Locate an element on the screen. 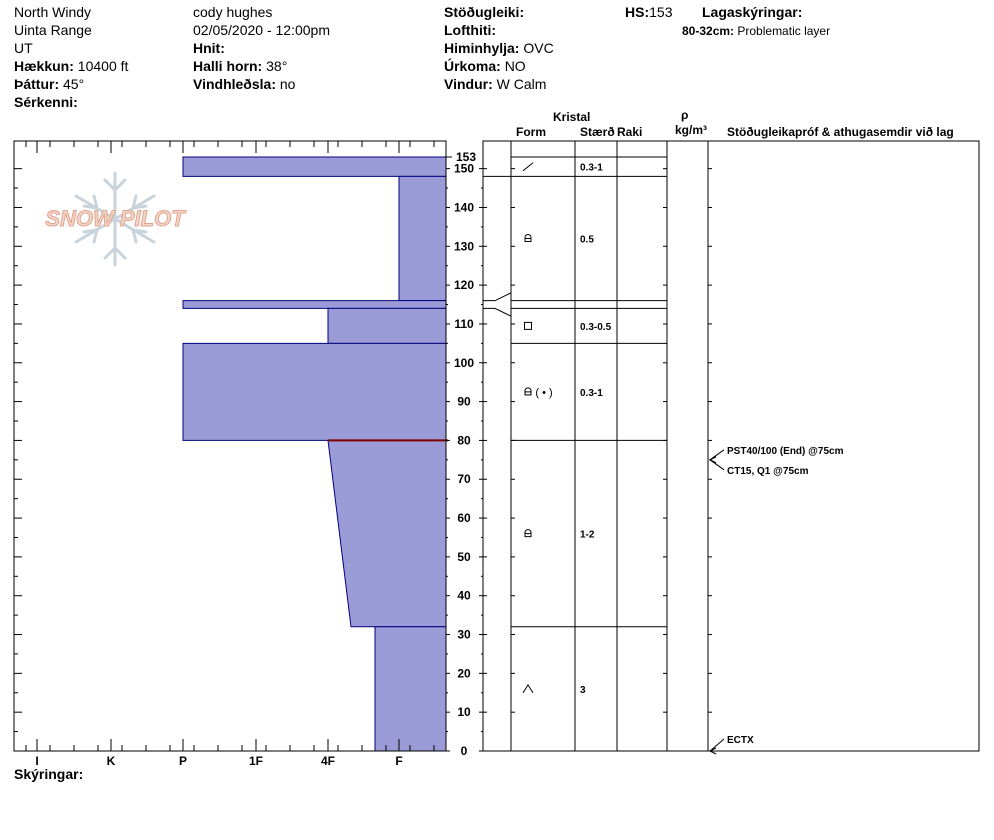  precip-label: Úrkoma: is located at coordinates (472, 66).